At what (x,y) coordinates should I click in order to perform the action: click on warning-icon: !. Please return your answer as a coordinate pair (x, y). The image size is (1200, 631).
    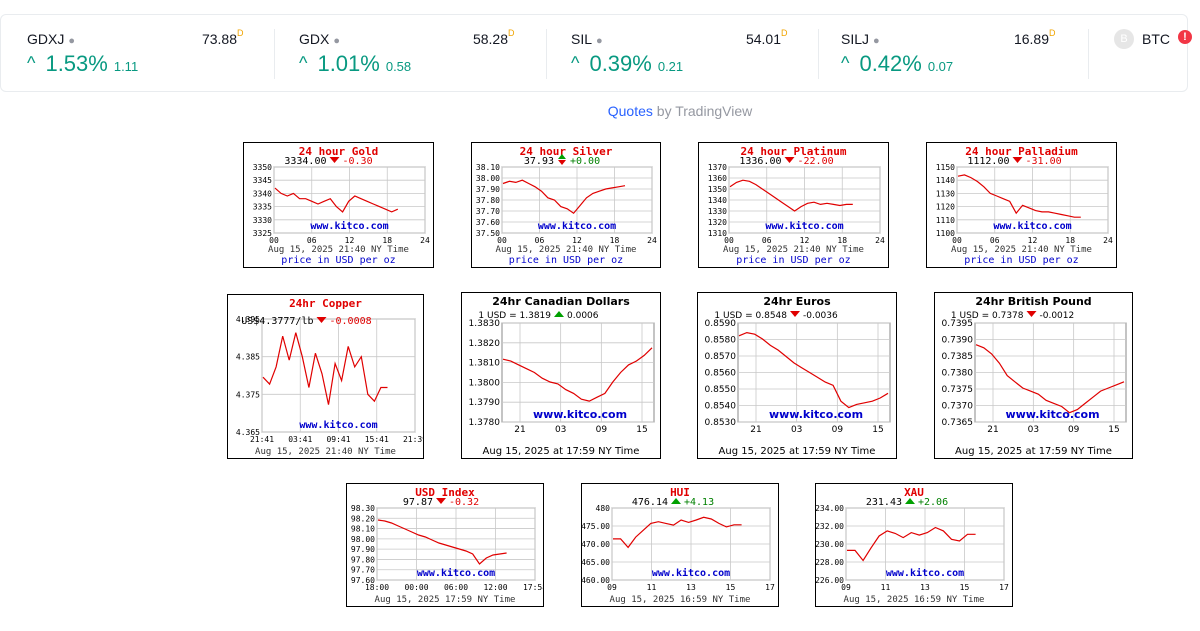
    Looking at the image, I should click on (1185, 37).